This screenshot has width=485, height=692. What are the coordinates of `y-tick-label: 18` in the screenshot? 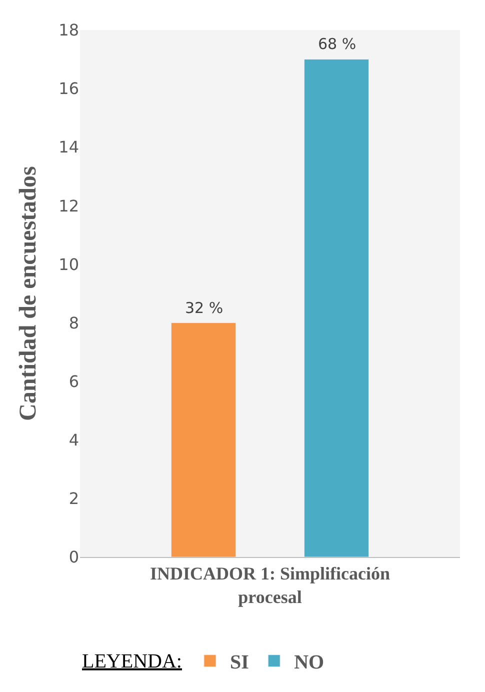 It's located at (68, 30).